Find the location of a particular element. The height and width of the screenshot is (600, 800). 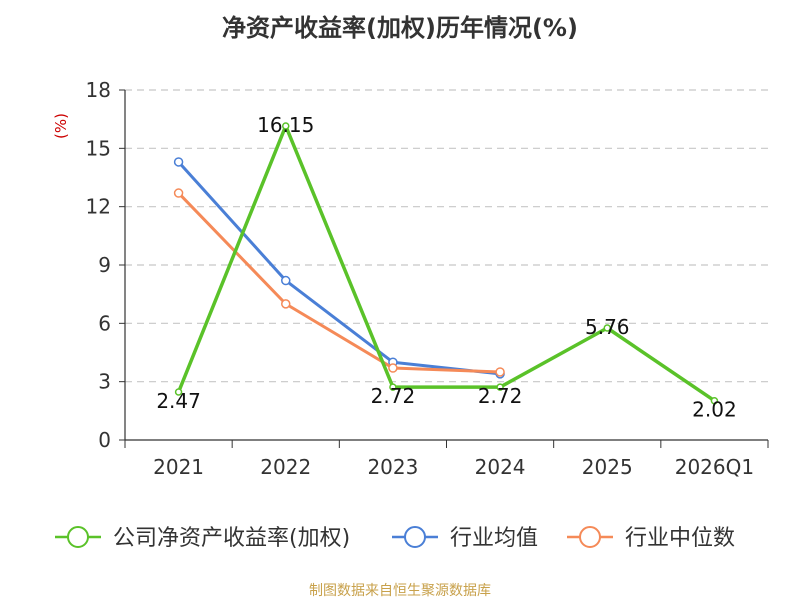

x-tick-label: 2021 is located at coordinates (178, 467).